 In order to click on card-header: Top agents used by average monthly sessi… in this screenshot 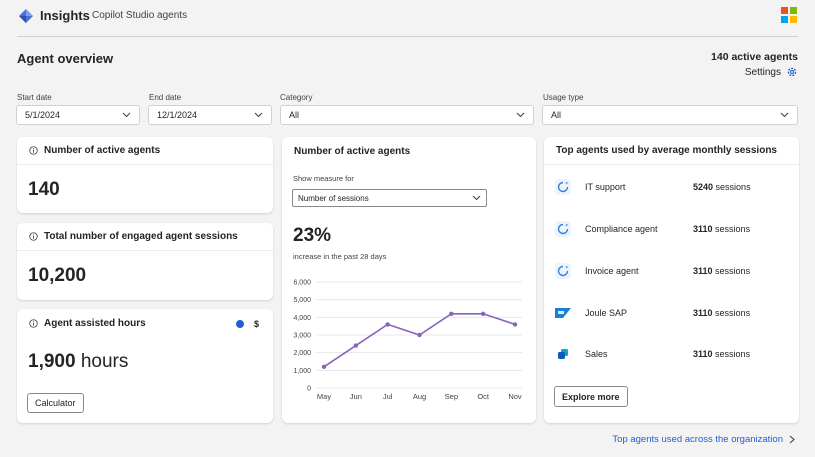, I will do `click(671, 151)`.